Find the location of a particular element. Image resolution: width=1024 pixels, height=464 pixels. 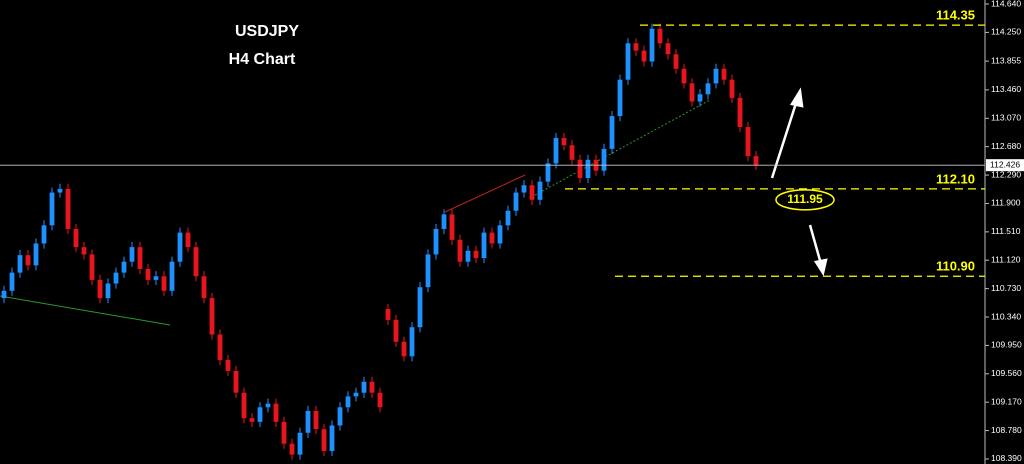

chart-subtitle: H4 Chart is located at coordinates (262, 59).